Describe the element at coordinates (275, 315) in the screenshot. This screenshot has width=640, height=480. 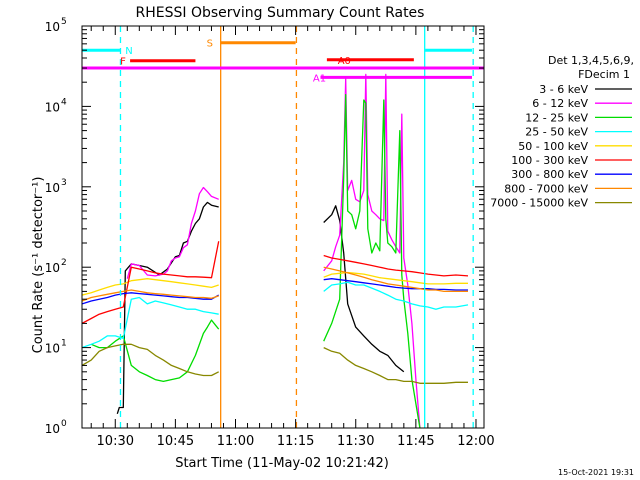
I see `series-4-group` at that location.